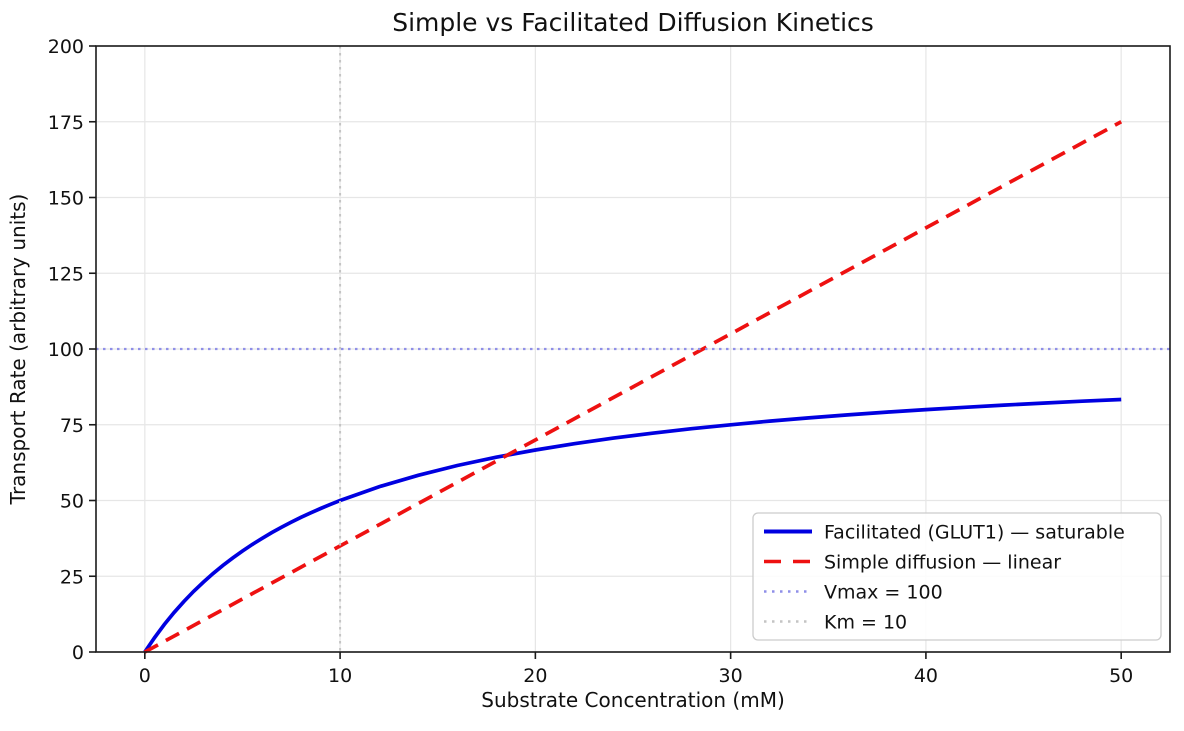 Image resolution: width=1184 pixels, height=731 pixels. Describe the element at coordinates (926, 676) in the screenshot. I see `x-tick-label: 40` at that location.